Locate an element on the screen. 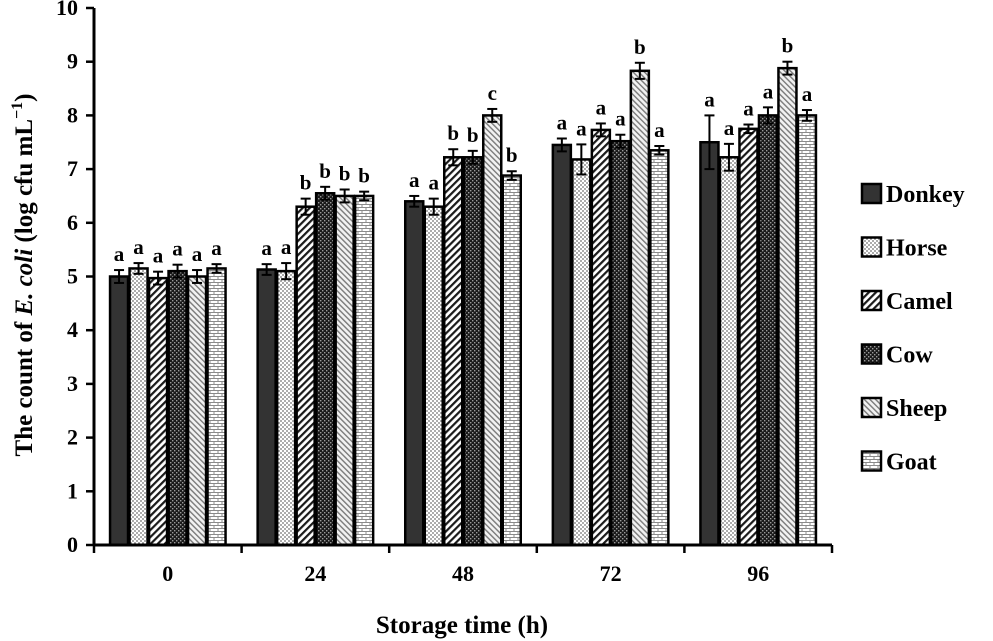  y-tick-label: 9 is located at coordinates (72, 61).